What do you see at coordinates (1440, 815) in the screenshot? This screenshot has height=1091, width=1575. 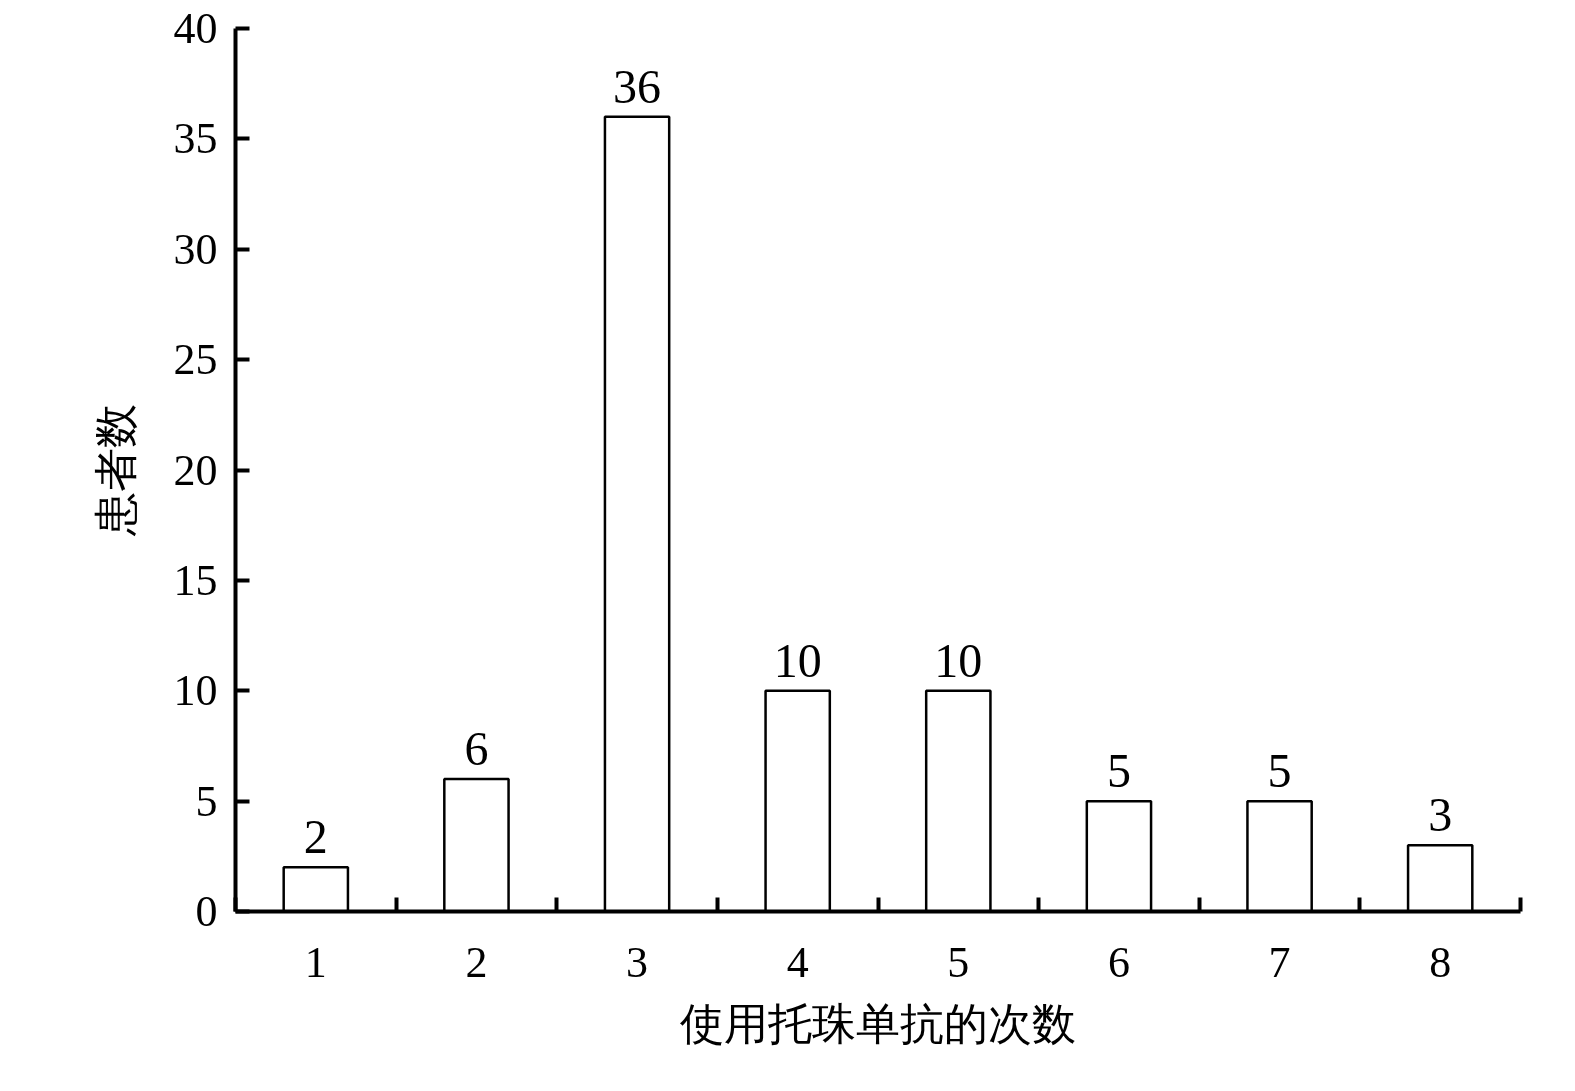 I see `data-label: 3` at bounding box center [1440, 815].